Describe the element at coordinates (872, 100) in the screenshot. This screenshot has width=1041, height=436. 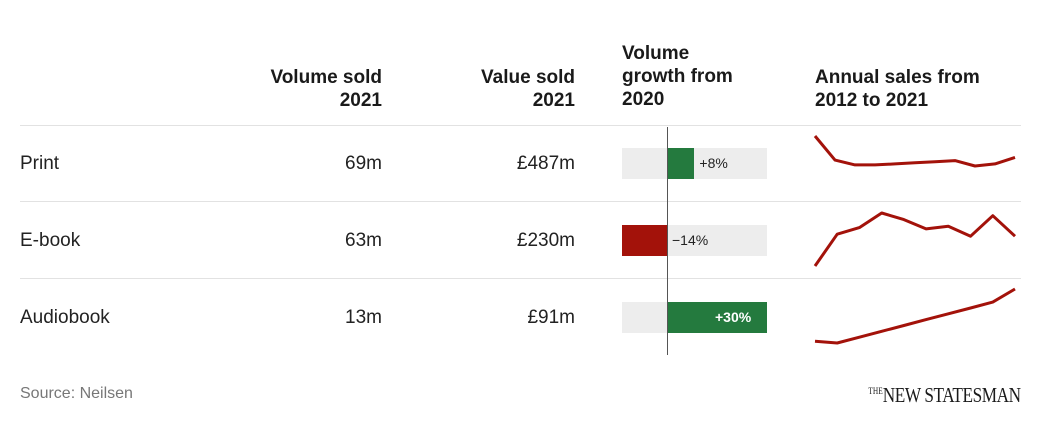
I see `header-annual-line2: 2012 to 2021` at that location.